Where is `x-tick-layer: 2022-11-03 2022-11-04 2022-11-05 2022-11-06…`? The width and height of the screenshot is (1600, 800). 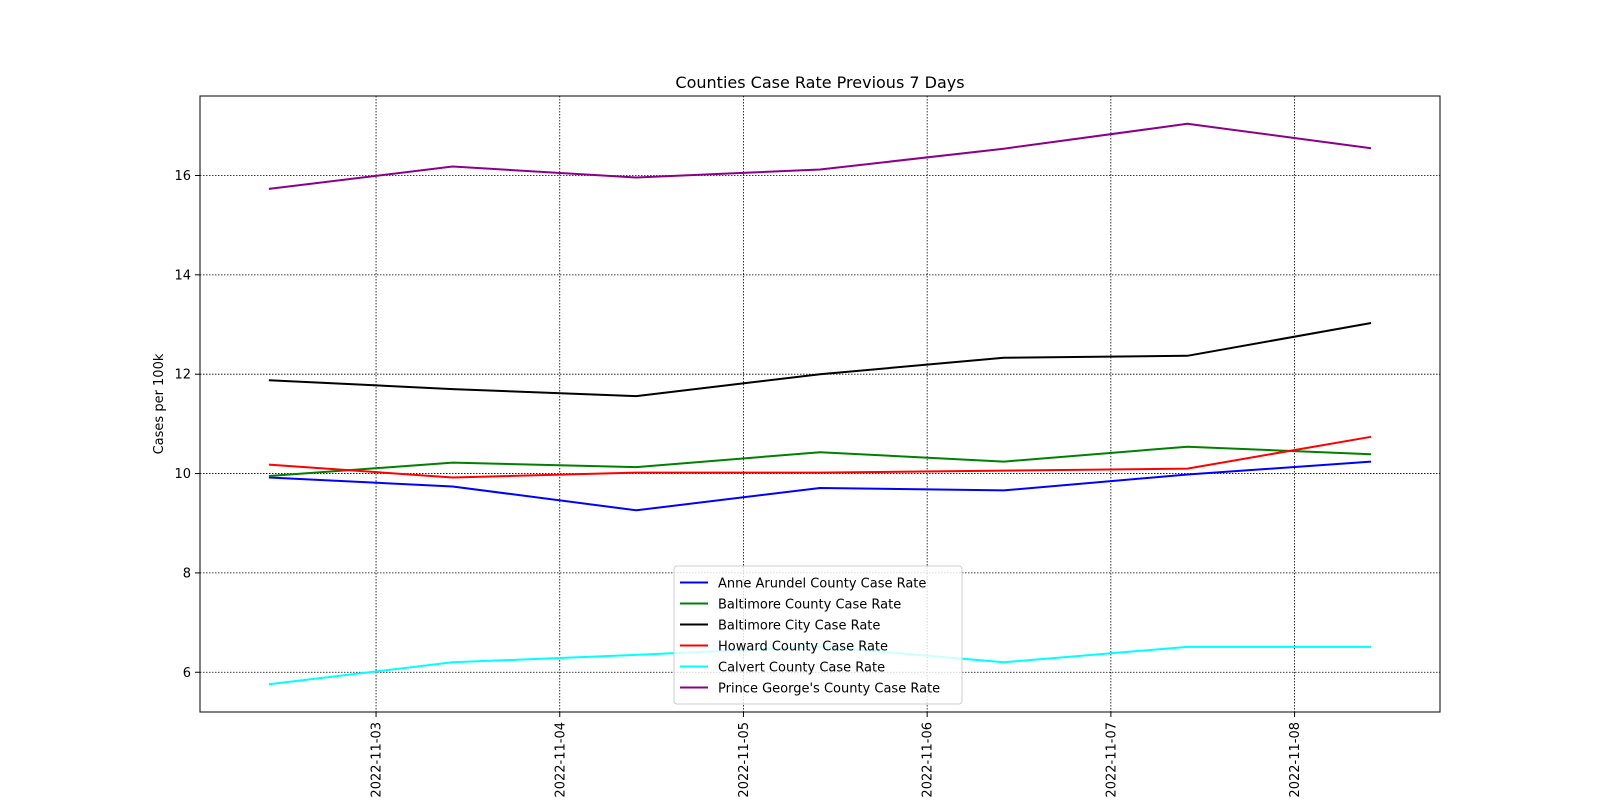 x-tick-layer: 2022-11-03 2022-11-04 2022-11-05 2022-11-06… is located at coordinates (836, 755).